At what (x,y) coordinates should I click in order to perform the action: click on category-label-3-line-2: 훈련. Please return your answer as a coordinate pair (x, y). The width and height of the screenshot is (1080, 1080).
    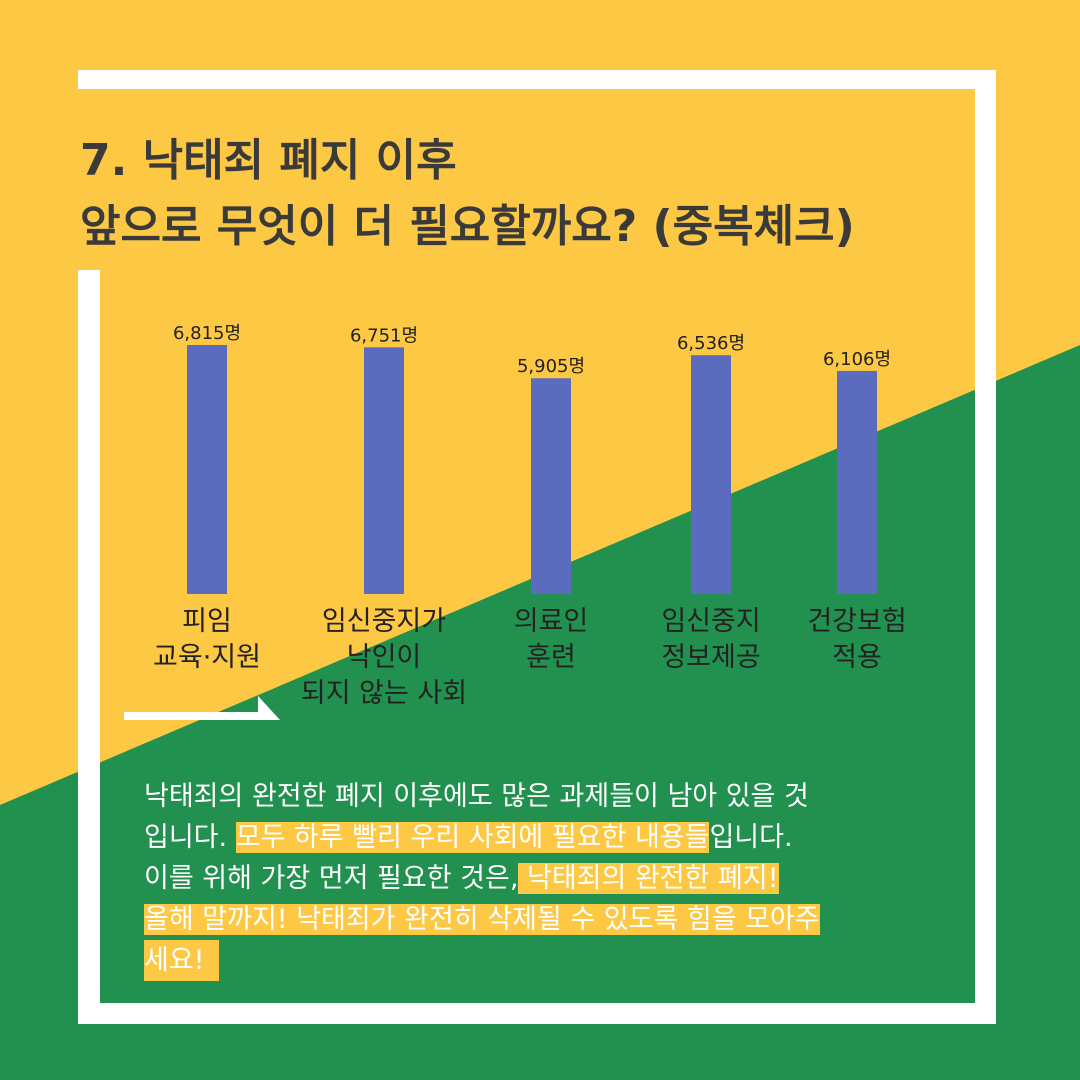
    Looking at the image, I should click on (551, 657).